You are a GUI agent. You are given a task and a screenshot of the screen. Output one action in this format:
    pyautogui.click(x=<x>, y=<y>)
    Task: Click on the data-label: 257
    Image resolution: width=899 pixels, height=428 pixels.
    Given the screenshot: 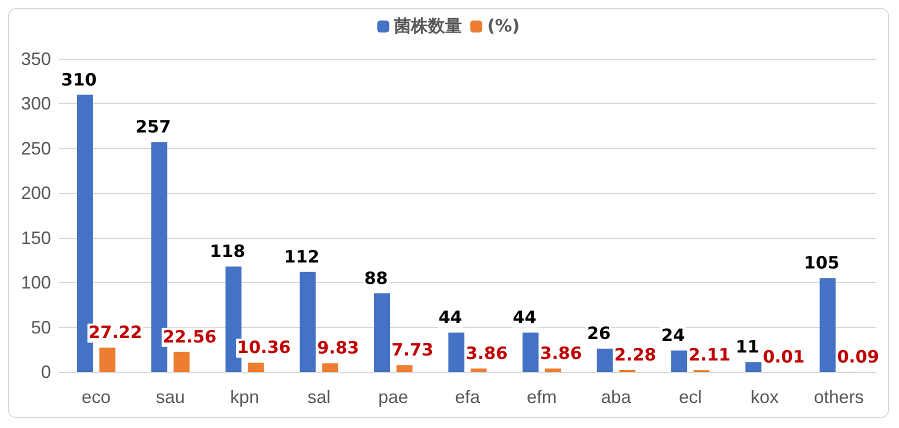 What is the action you would take?
    pyautogui.click(x=153, y=128)
    